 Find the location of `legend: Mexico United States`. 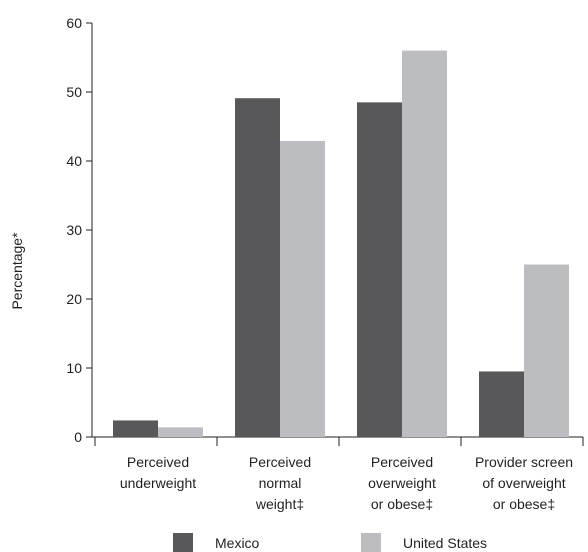

legend: Mexico United States is located at coordinates (330, 542).